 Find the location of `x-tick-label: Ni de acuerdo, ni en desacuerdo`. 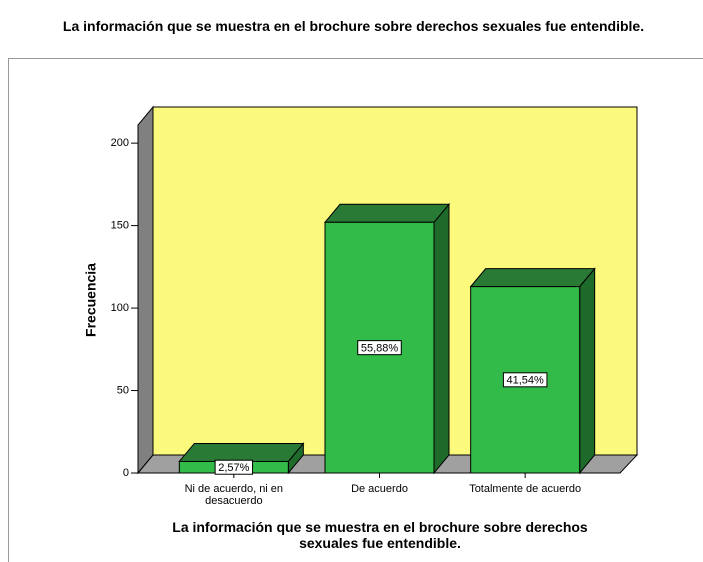

x-tick-label: Ni de acuerdo, ni en desacuerdo is located at coordinates (234, 495).